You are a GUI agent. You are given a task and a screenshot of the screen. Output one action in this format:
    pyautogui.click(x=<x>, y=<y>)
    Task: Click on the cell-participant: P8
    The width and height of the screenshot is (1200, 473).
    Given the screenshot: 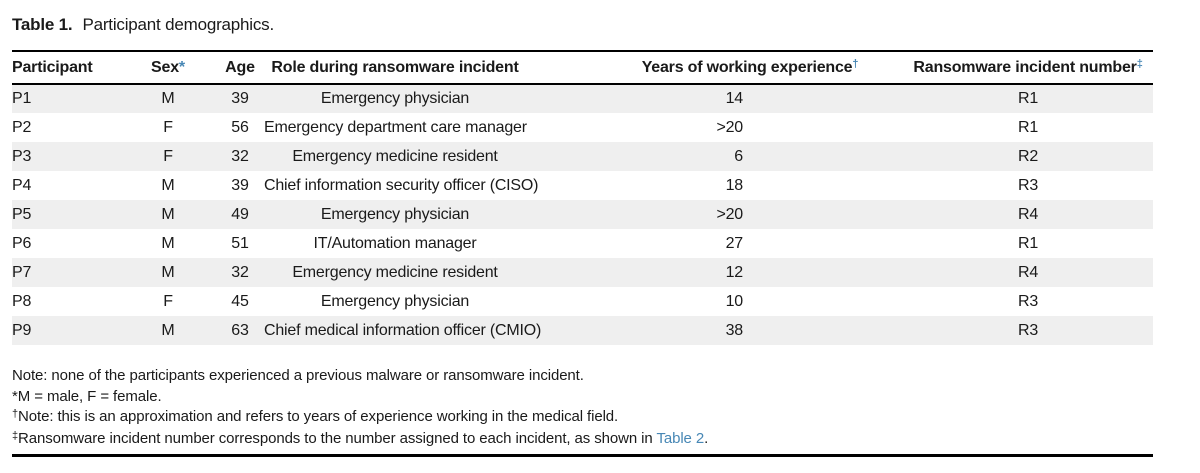 What is the action you would take?
    pyautogui.click(x=22, y=301)
    